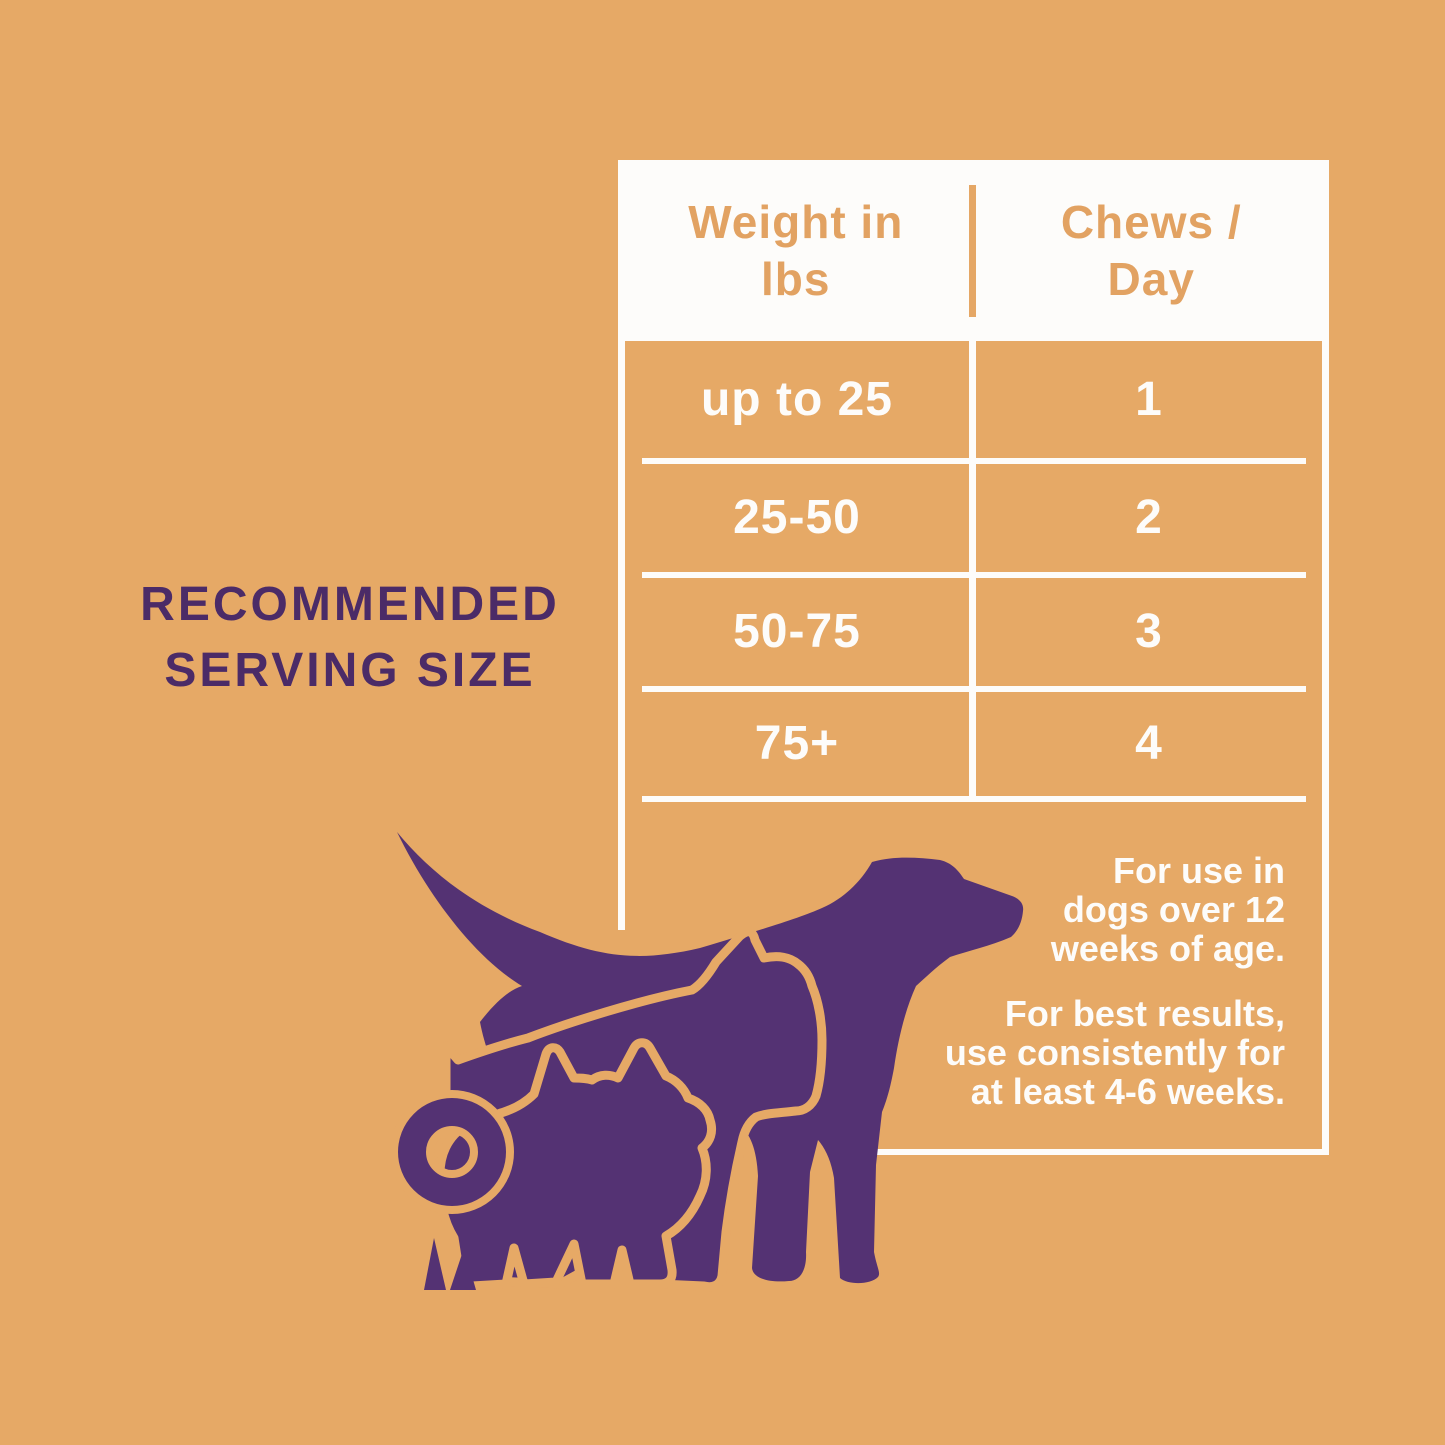 The image size is (1445, 1445). Describe the element at coordinates (1198, 870) in the screenshot. I see `note-age-line1: For use in` at that location.